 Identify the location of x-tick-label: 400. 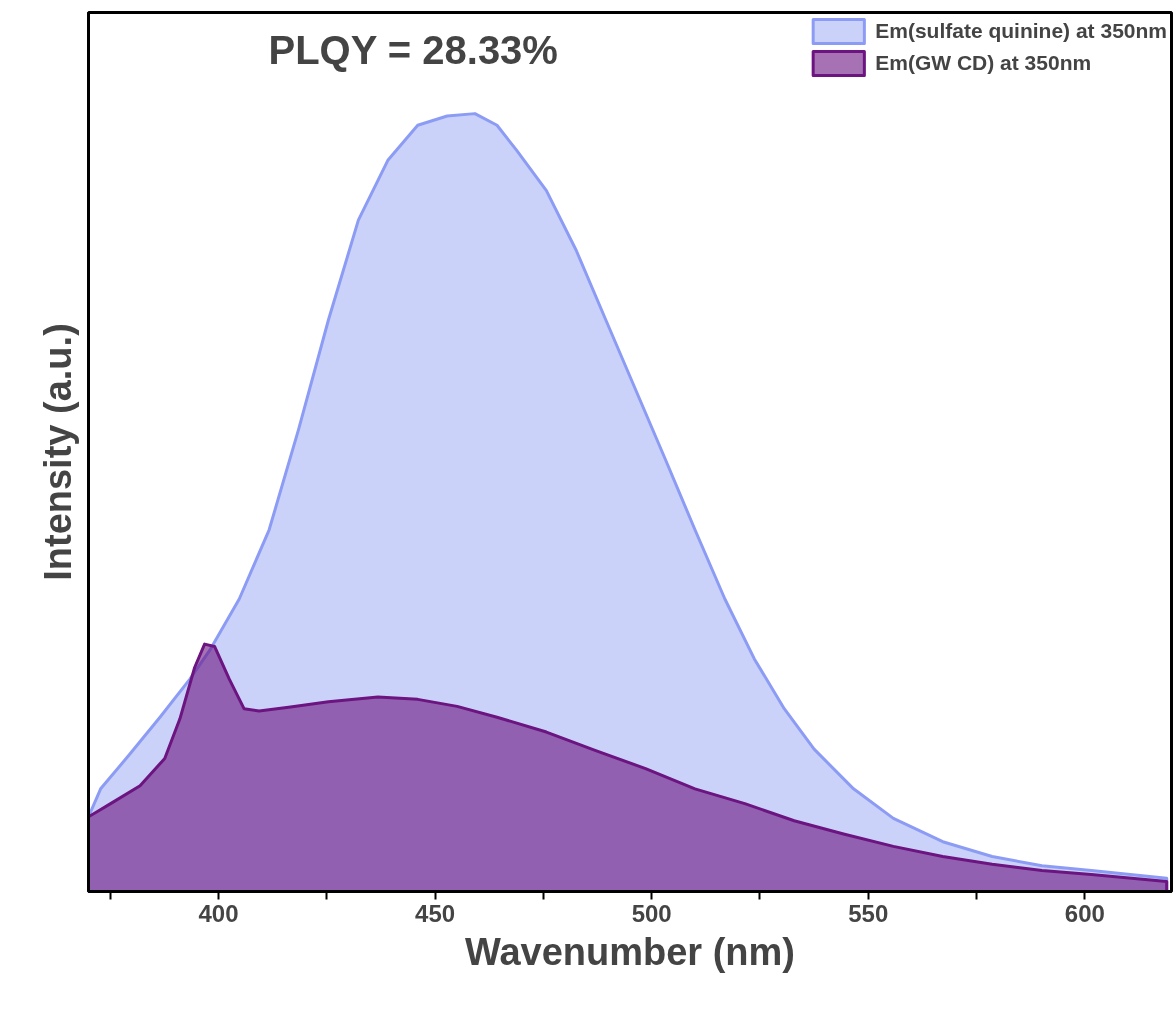
(218, 913).